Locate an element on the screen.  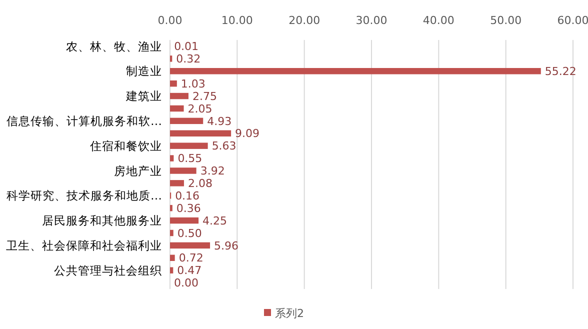
x-tick-label: 0.00 is located at coordinates (170, 20).